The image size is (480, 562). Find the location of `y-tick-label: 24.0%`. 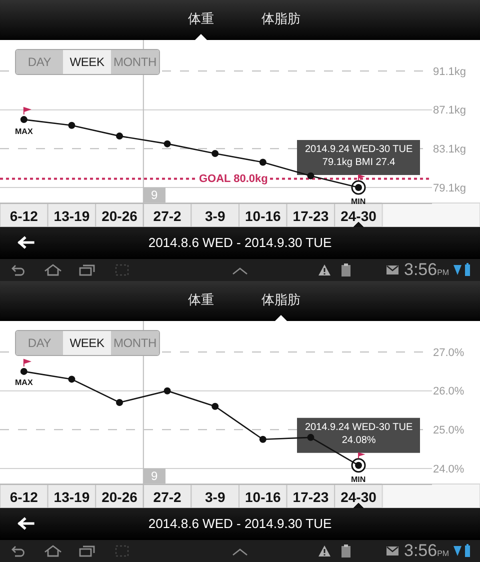

y-tick-label: 24.0% is located at coordinates (448, 469).